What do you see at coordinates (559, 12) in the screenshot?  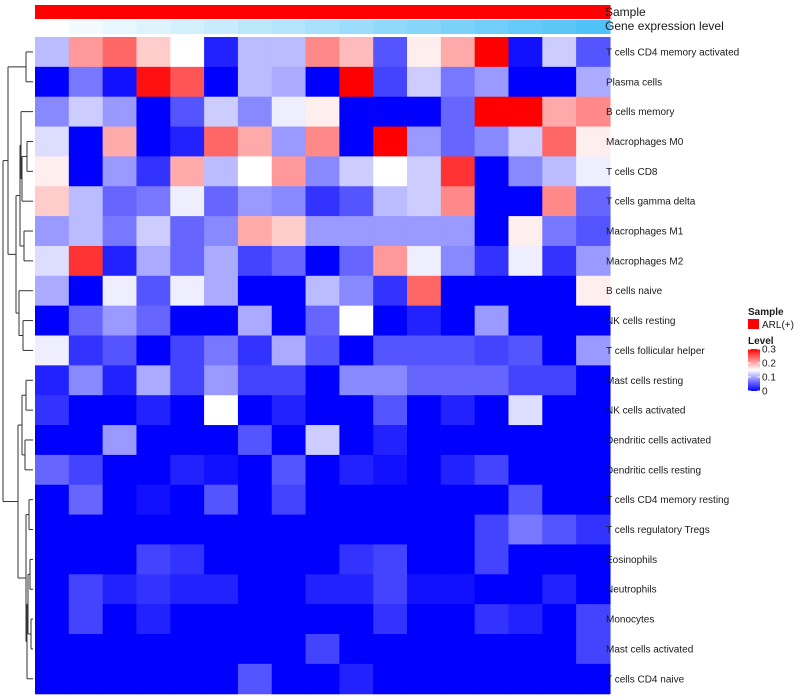 I see `sample-annotation-cell` at bounding box center [559, 12].